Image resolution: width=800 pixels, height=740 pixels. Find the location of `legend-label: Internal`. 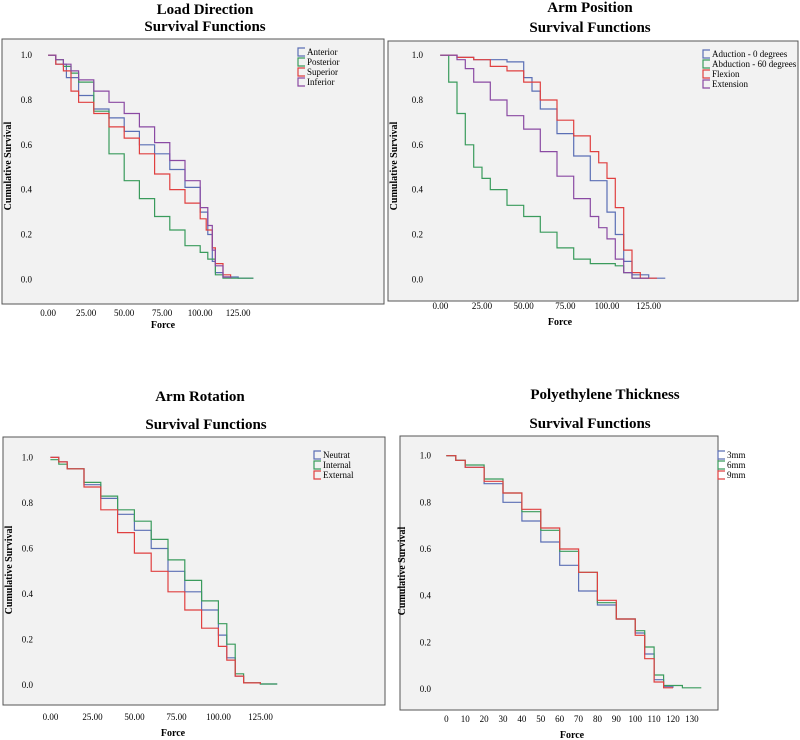

legend-label: Internal is located at coordinates (337, 465).